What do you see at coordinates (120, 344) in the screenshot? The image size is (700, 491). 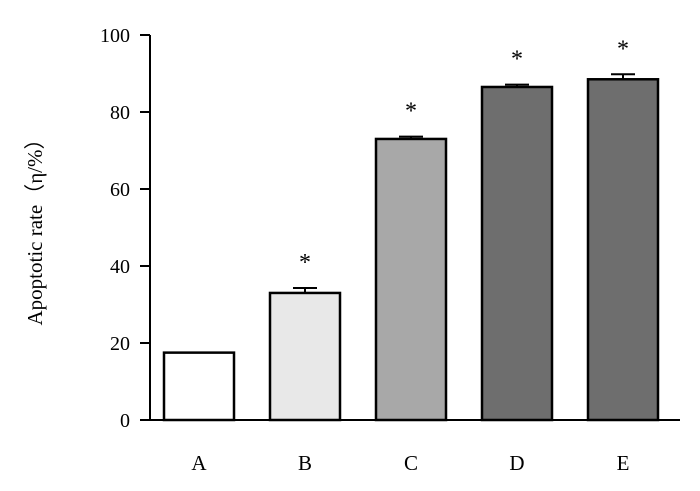 I see `y-tick-label: 20` at bounding box center [120, 344].